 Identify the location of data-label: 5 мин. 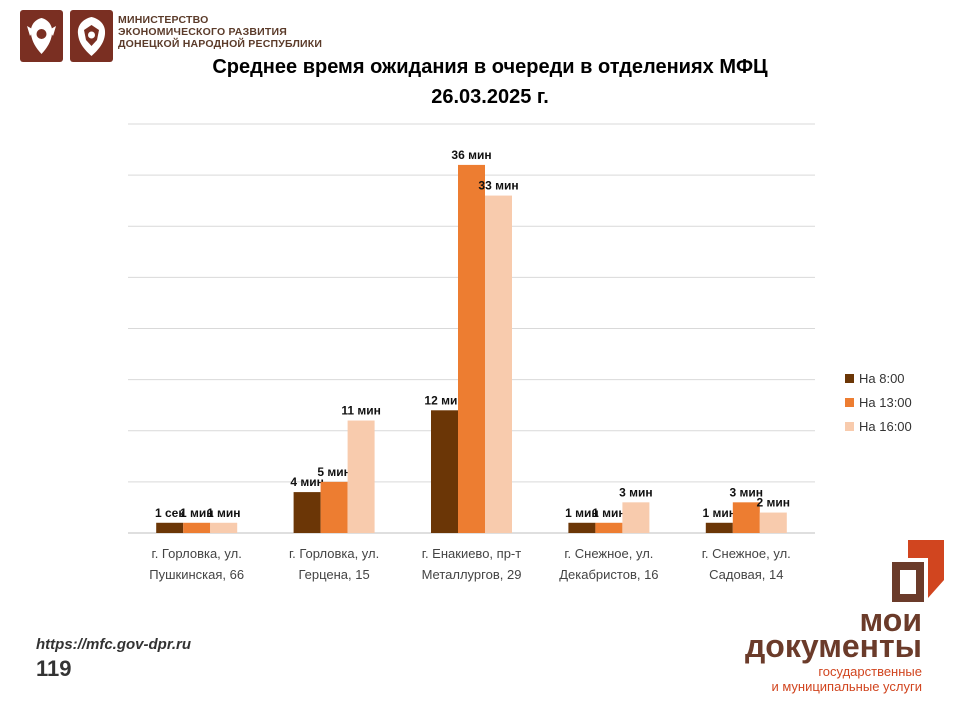
(334, 472).